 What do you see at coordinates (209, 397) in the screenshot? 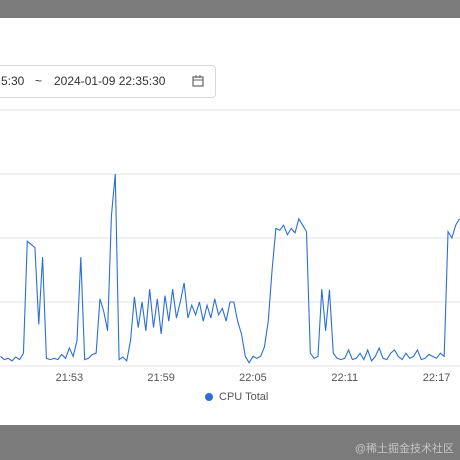
I see `legend-marker` at bounding box center [209, 397].